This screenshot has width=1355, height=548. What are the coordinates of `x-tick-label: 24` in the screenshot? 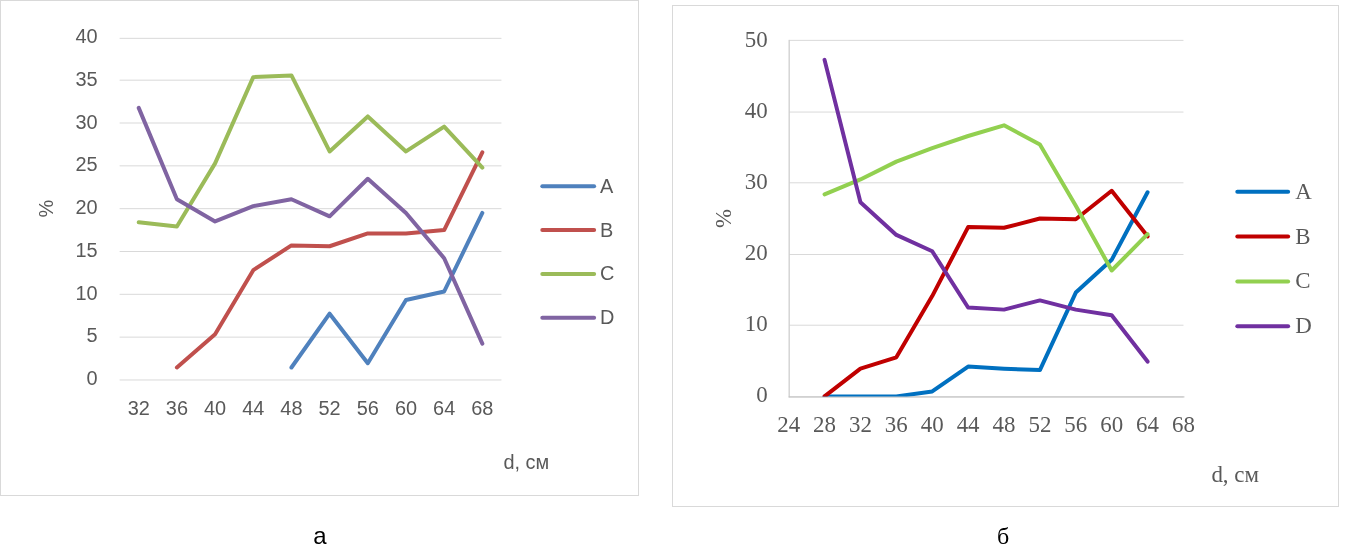 It's located at (789, 425).